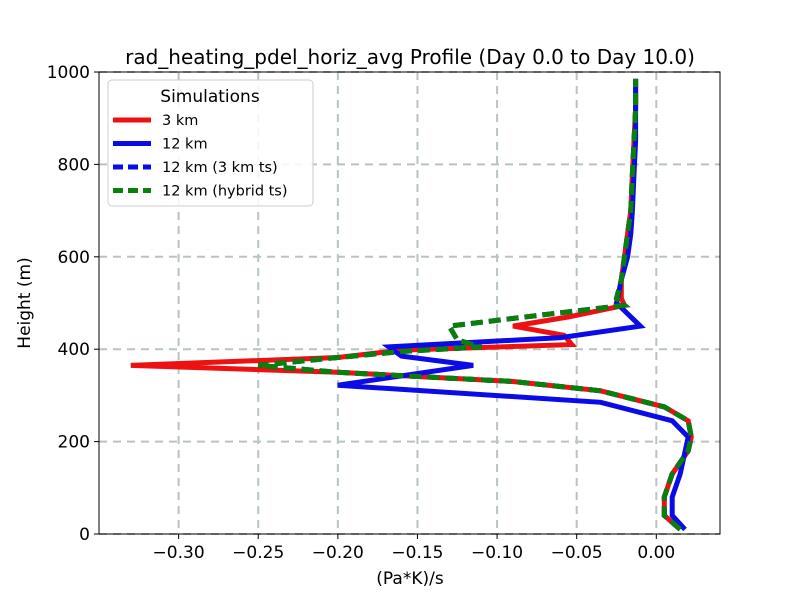 The width and height of the screenshot is (800, 600). What do you see at coordinates (74, 165) in the screenshot?
I see `y-tick-label: 800` at bounding box center [74, 165].